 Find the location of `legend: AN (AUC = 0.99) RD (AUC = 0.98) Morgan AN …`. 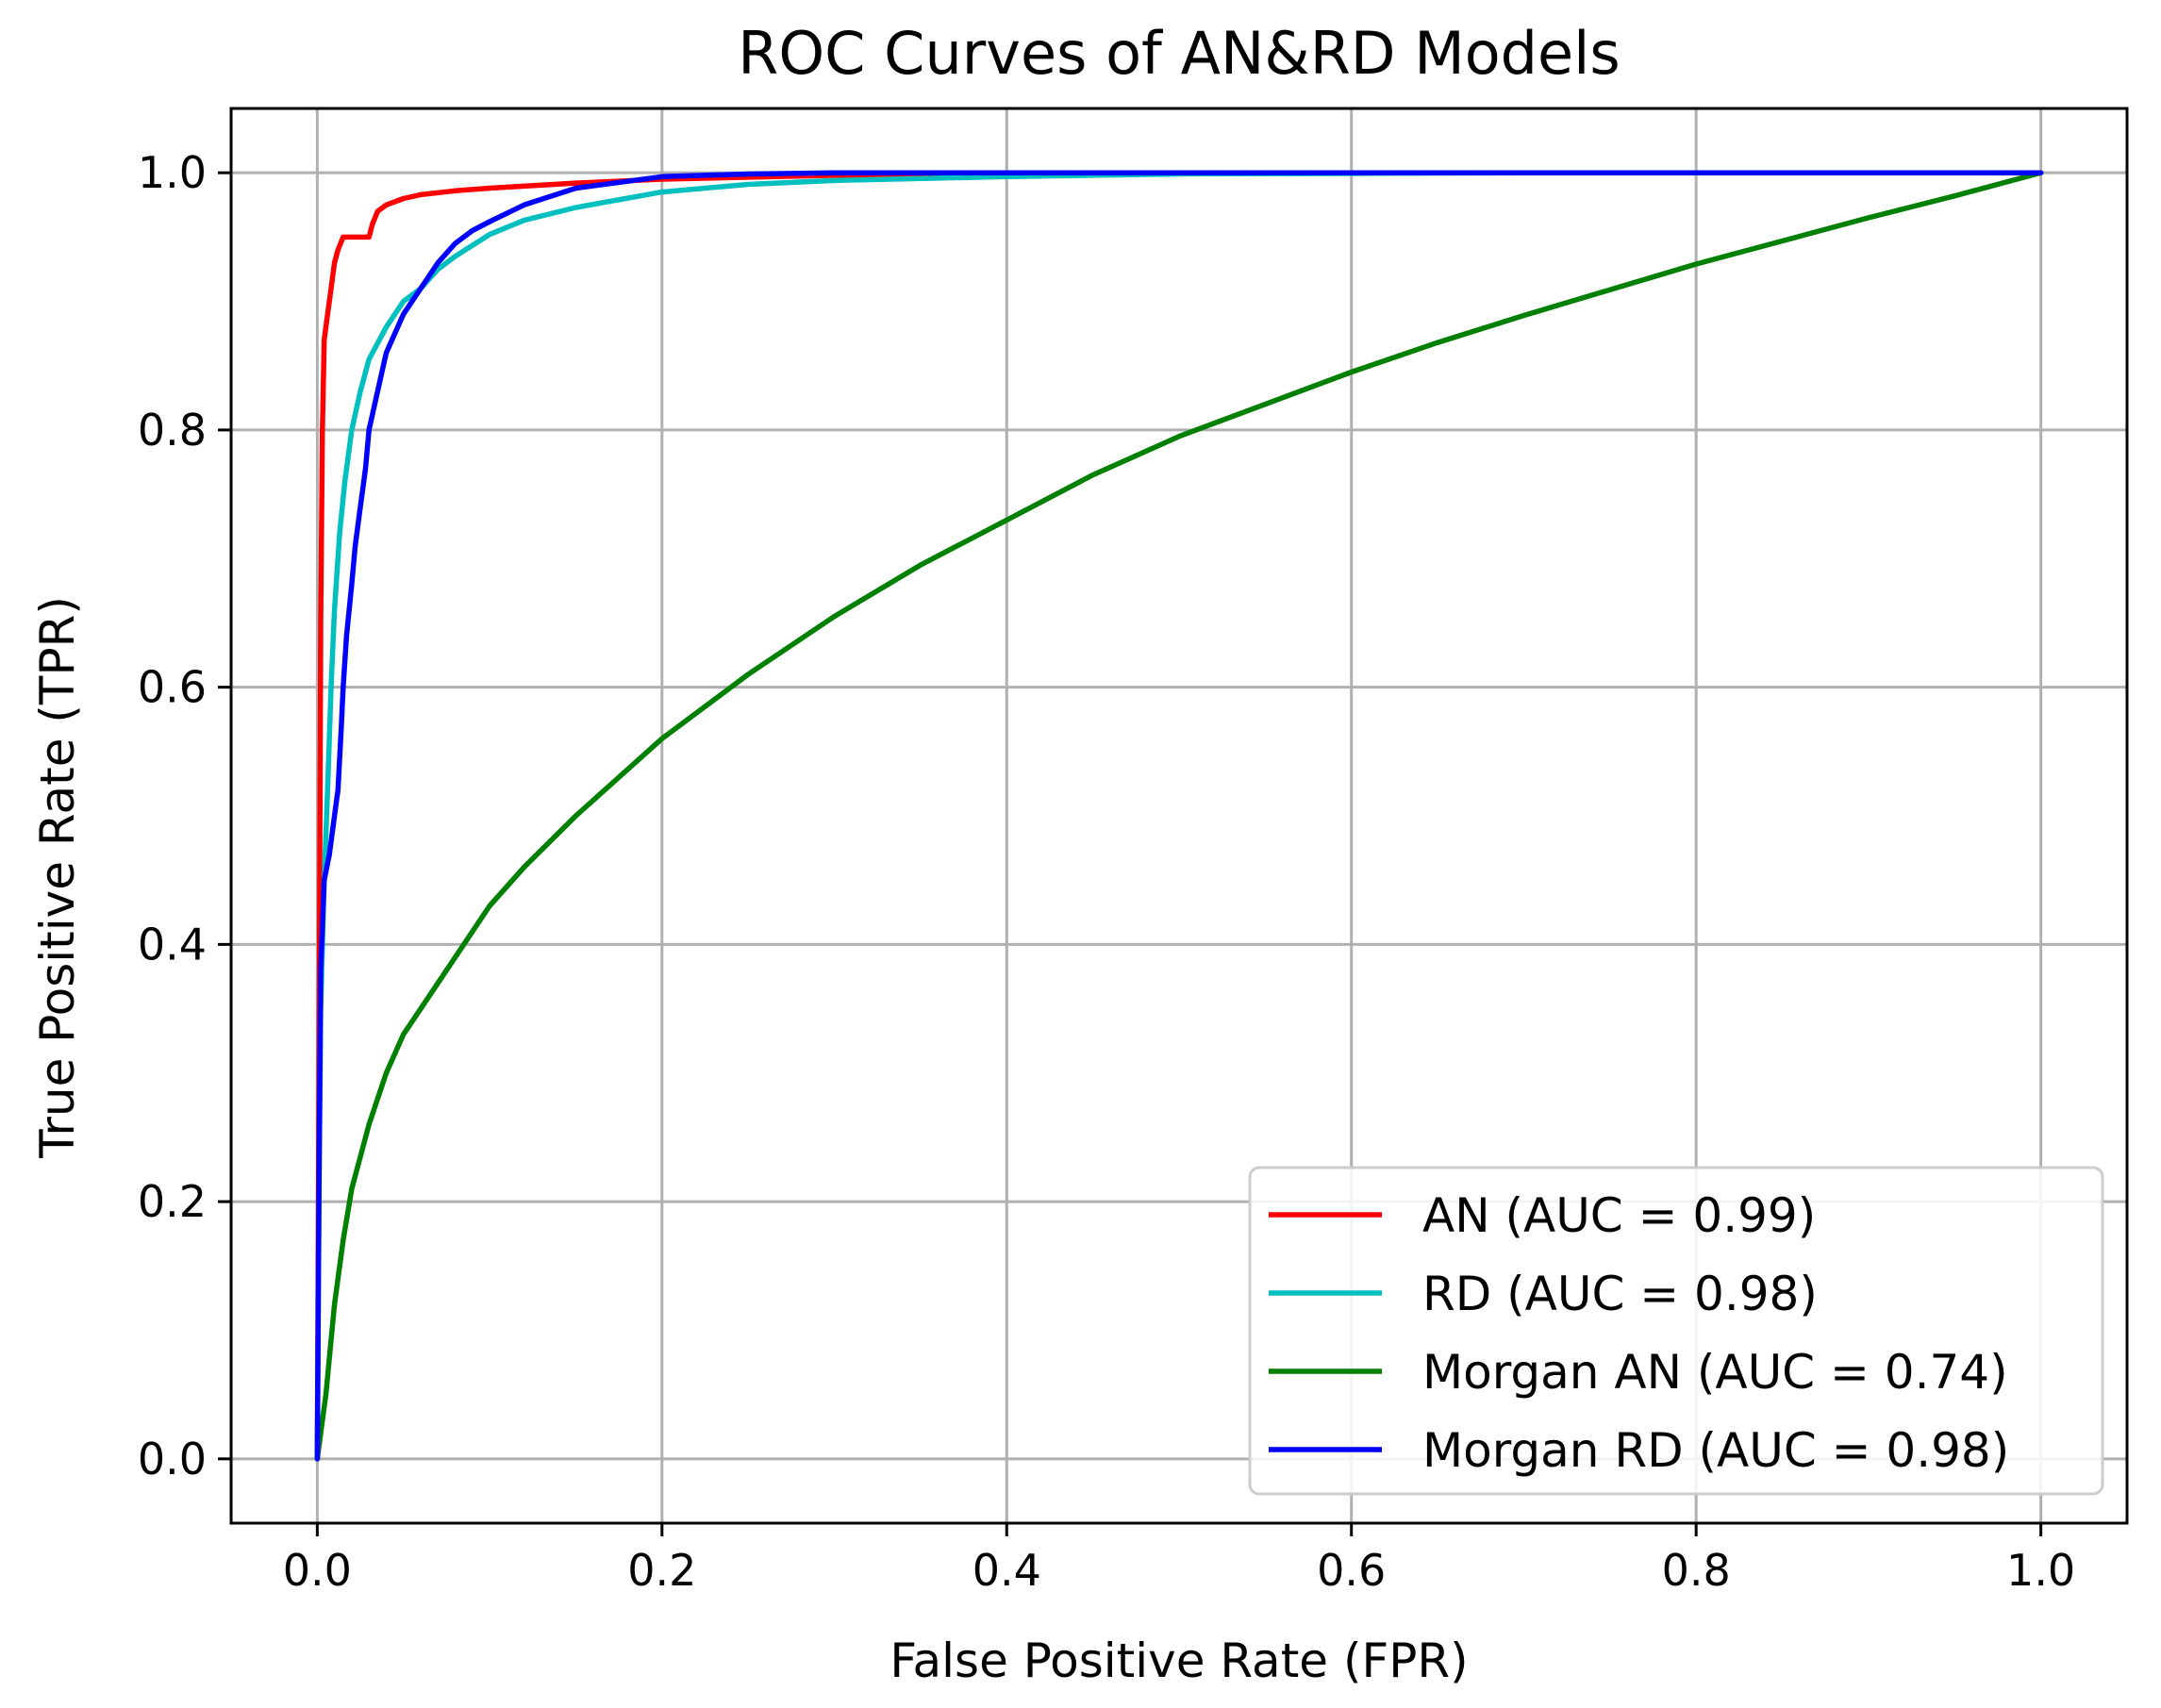

legend: AN (AUC = 0.99) RD (AUC = 0.98) Morgan AN … is located at coordinates (1676, 1331).